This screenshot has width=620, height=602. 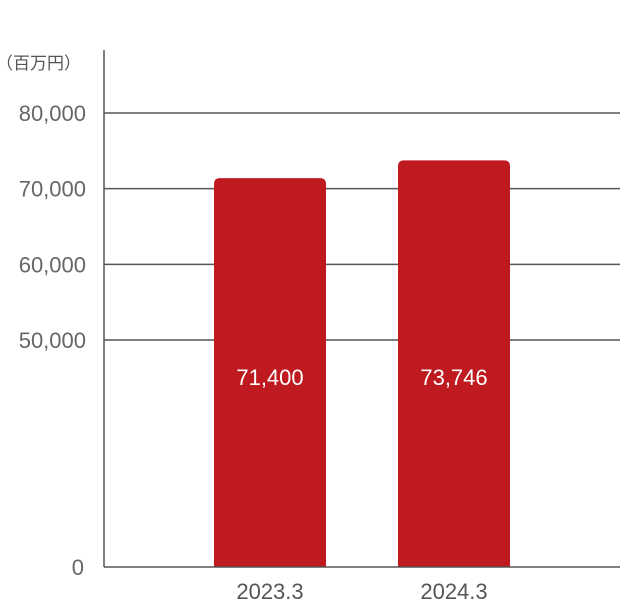 What do you see at coordinates (78, 567) in the screenshot?
I see `y-tick-label: 0` at bounding box center [78, 567].